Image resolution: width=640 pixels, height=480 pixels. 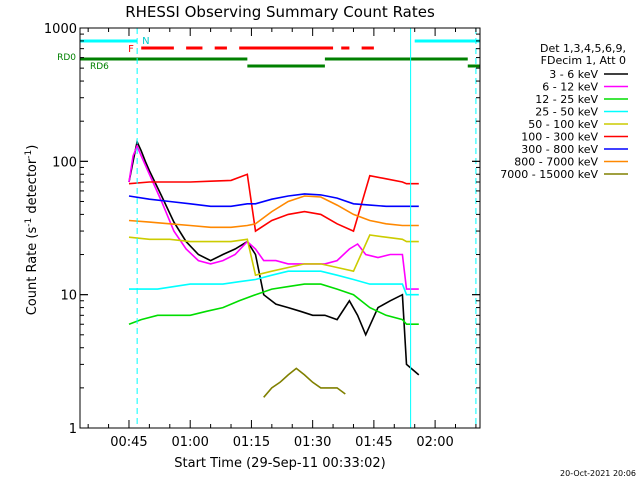 I want to click on chart-title: RHESSI Observing Summary Count Rates, so click(x=280, y=12).